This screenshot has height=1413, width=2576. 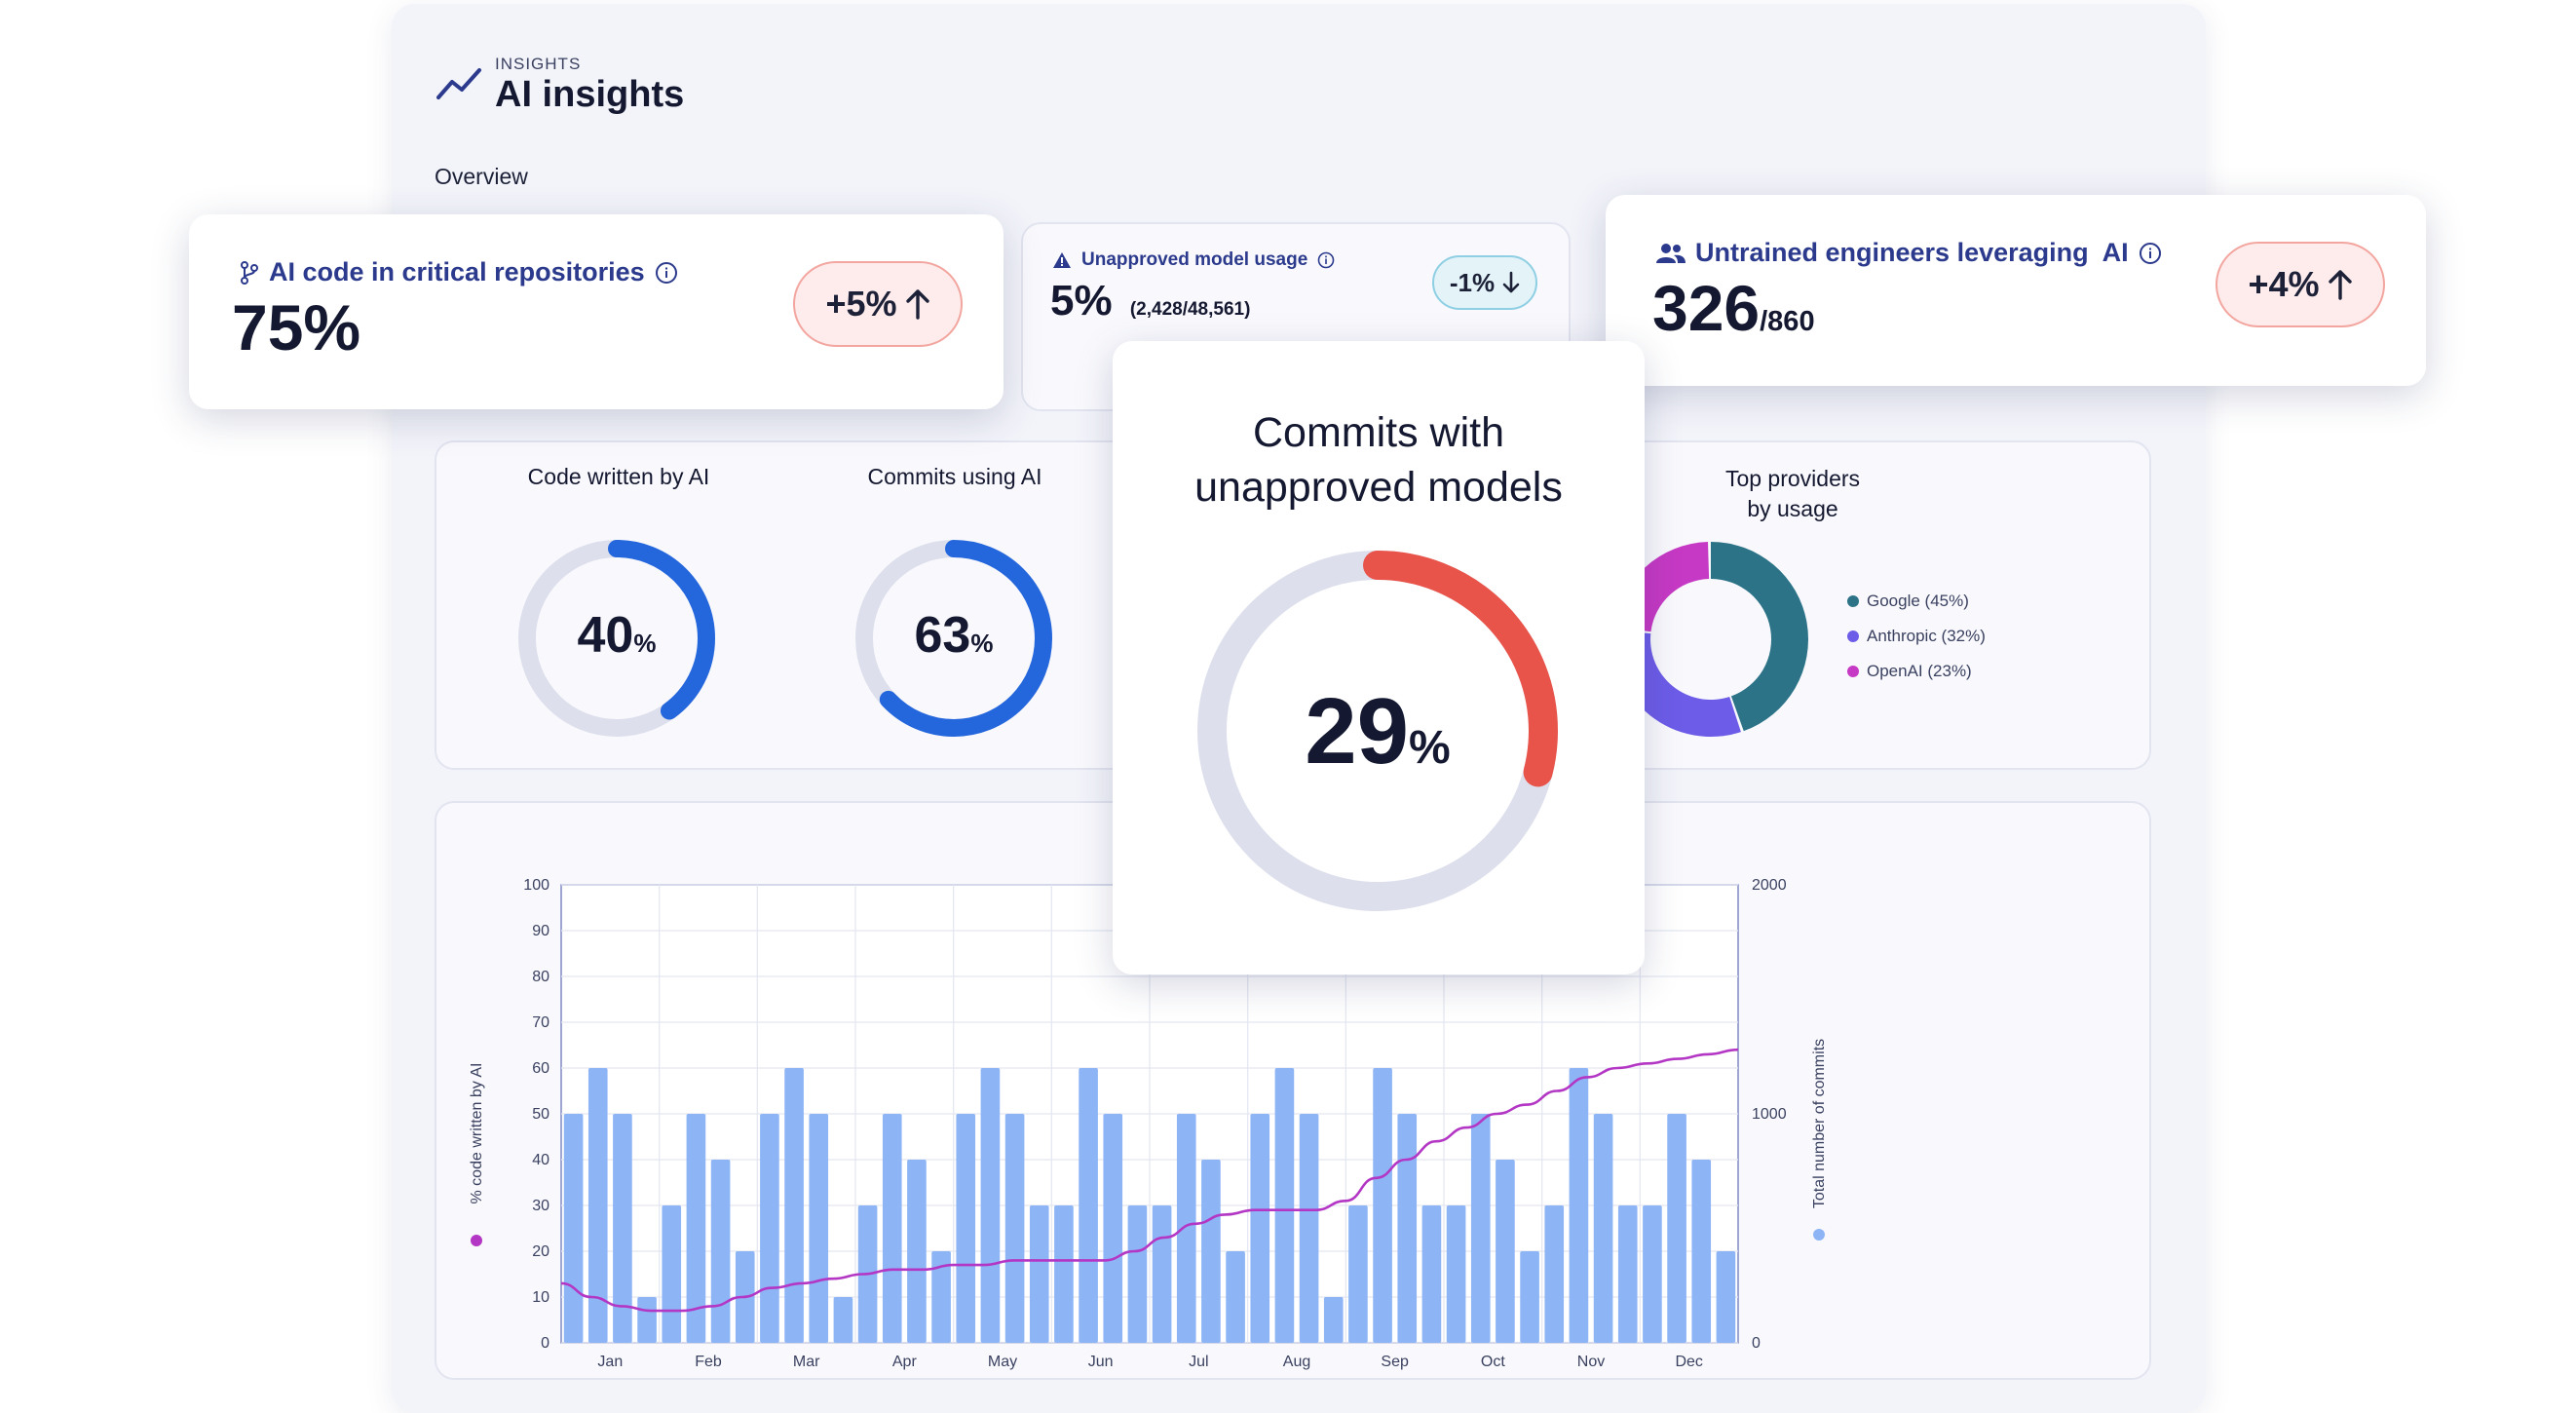 What do you see at coordinates (1484, 282) in the screenshot?
I see `delta-badge-unapproved-usage: -1%` at bounding box center [1484, 282].